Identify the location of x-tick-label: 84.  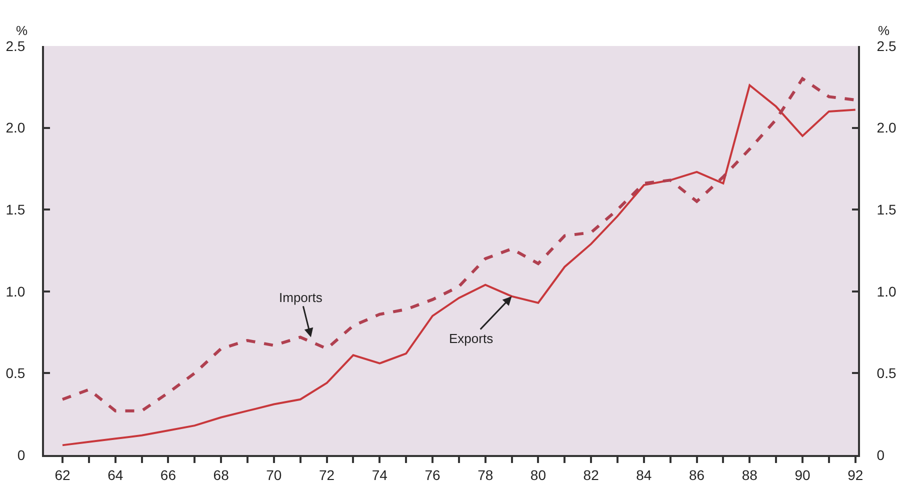
(644, 474).